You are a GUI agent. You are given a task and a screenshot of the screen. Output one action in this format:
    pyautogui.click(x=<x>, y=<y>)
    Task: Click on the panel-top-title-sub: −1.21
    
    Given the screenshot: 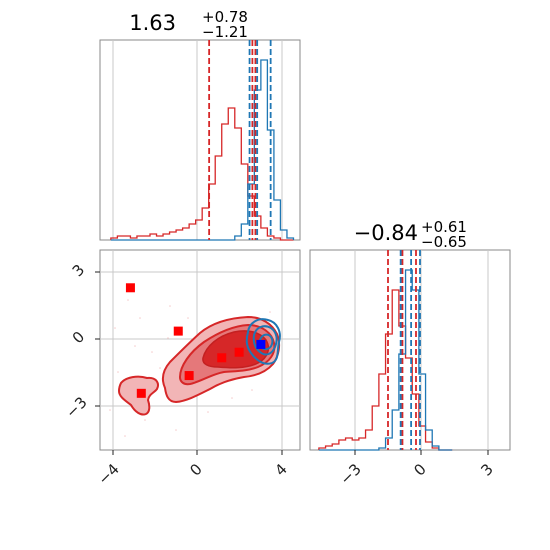 What is the action you would take?
    pyautogui.click(x=225, y=32)
    